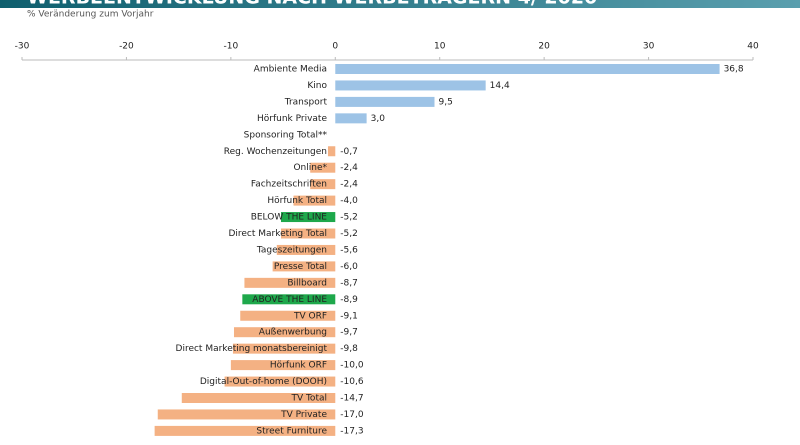 This screenshot has height=445, width=800. I want to click on x-tick-label: -10, so click(231, 47).